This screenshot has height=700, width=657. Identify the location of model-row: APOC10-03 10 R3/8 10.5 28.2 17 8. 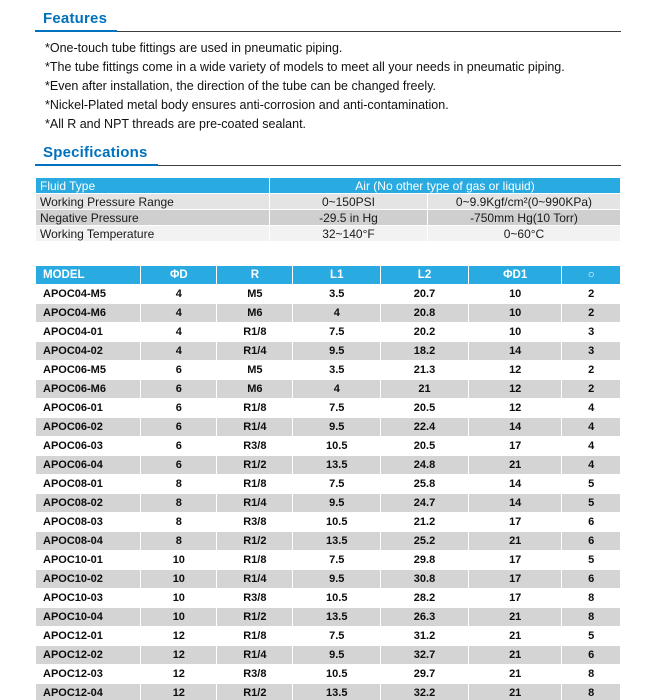
(327, 598).